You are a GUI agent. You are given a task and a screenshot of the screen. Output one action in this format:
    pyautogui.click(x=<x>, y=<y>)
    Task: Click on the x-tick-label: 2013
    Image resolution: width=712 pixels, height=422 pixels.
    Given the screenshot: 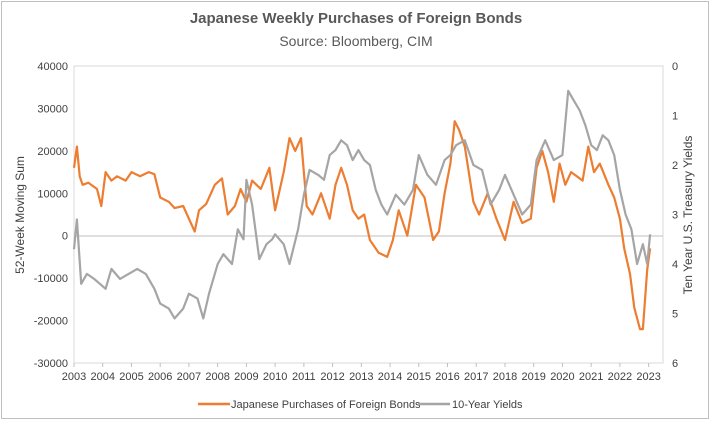 What is the action you would take?
    pyautogui.click(x=361, y=377)
    